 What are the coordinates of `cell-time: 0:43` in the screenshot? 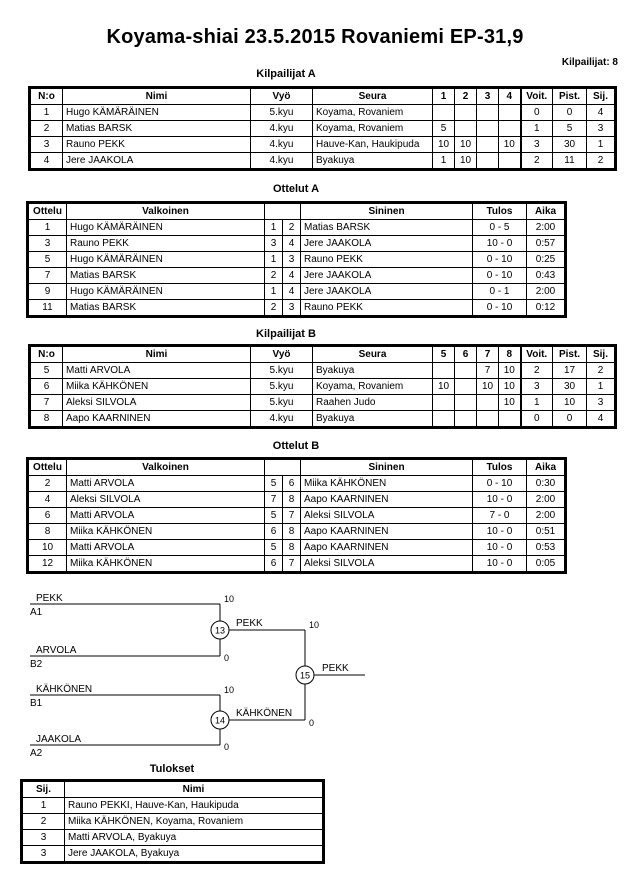 It's located at (545, 275).